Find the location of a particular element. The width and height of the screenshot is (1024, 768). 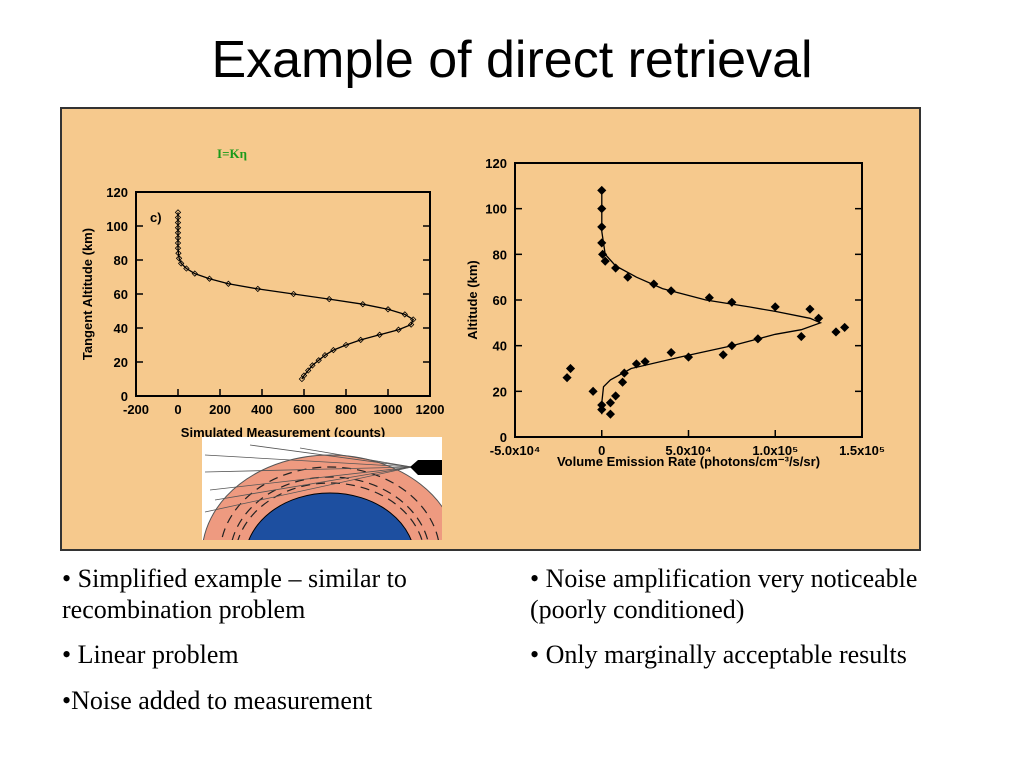

limb-schematic is located at coordinates (322, 488).